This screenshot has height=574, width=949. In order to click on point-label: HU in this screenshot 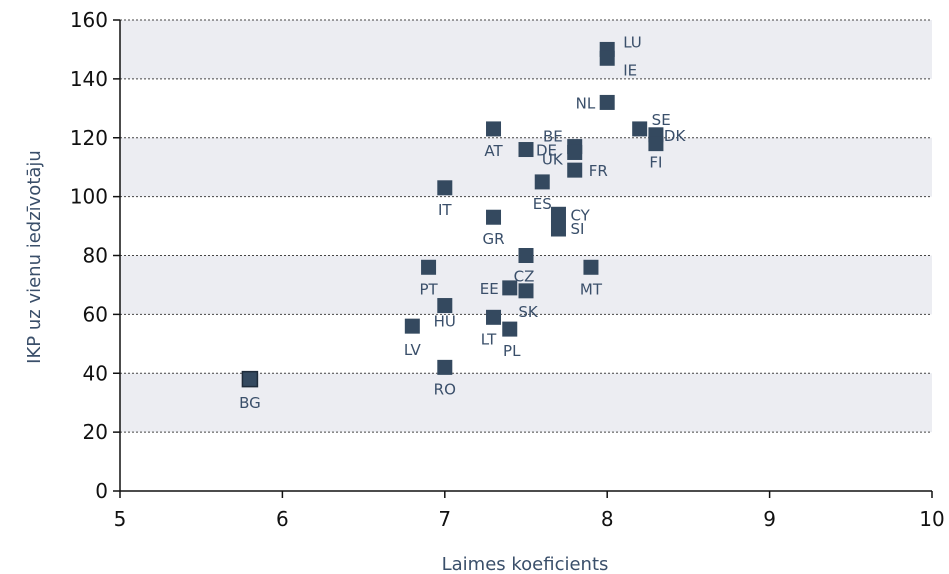, I will do `click(445, 322)`.